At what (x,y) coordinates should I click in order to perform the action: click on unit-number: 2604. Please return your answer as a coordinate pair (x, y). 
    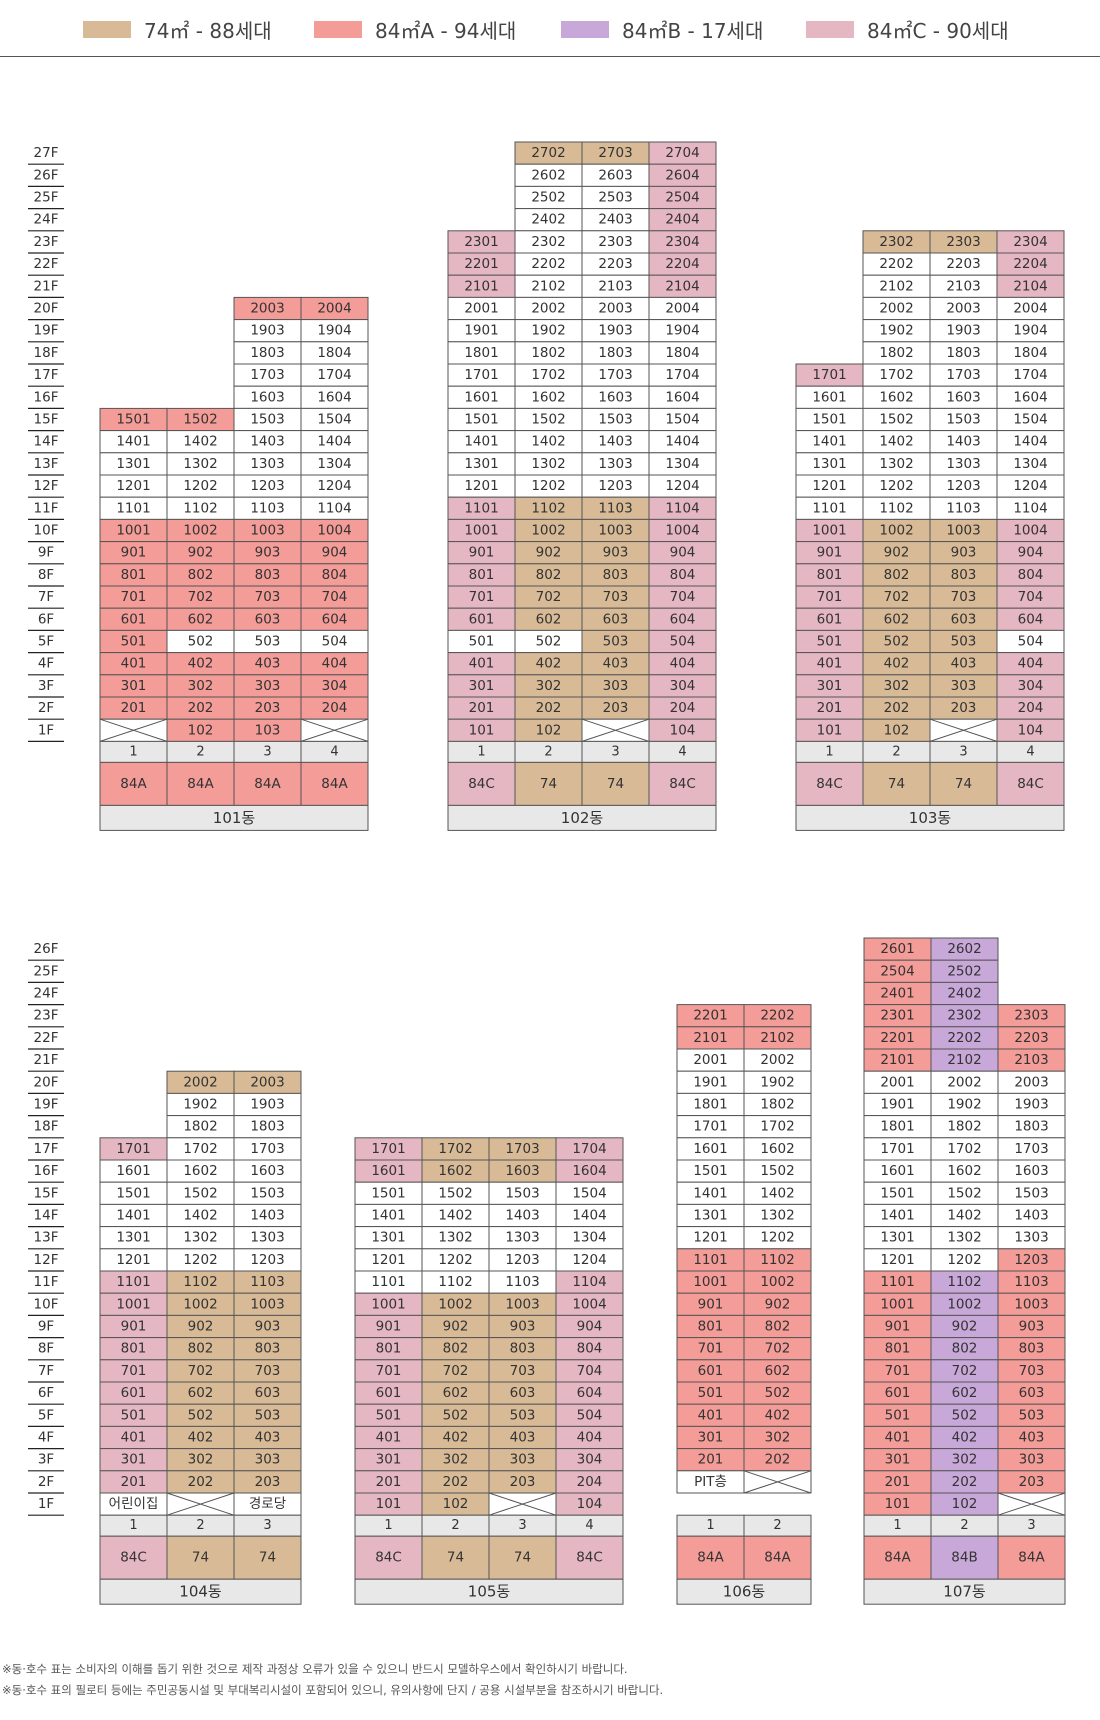
    Looking at the image, I should click on (682, 175).